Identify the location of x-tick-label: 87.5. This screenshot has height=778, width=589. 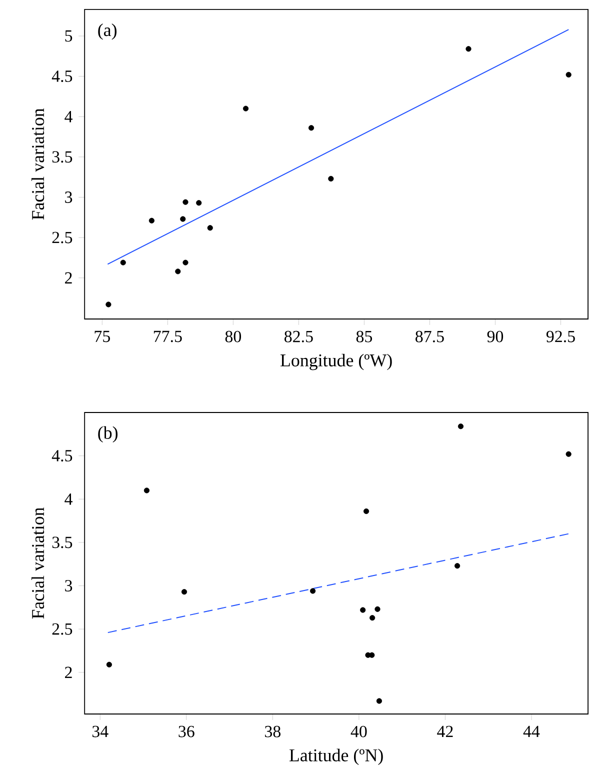
(430, 336).